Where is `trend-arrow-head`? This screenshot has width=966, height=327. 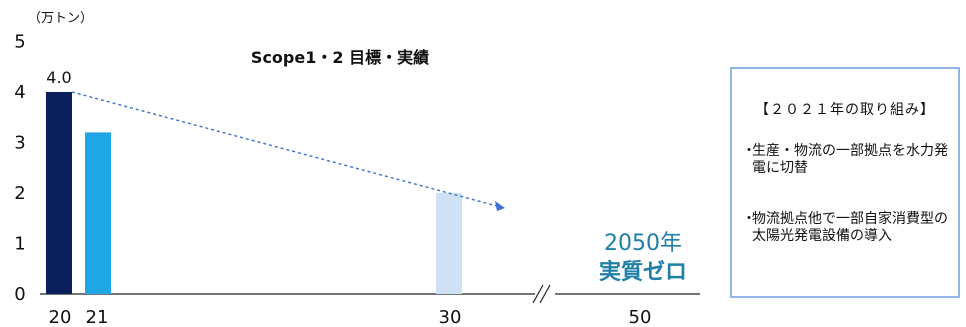
trend-arrow-head is located at coordinates (500, 206).